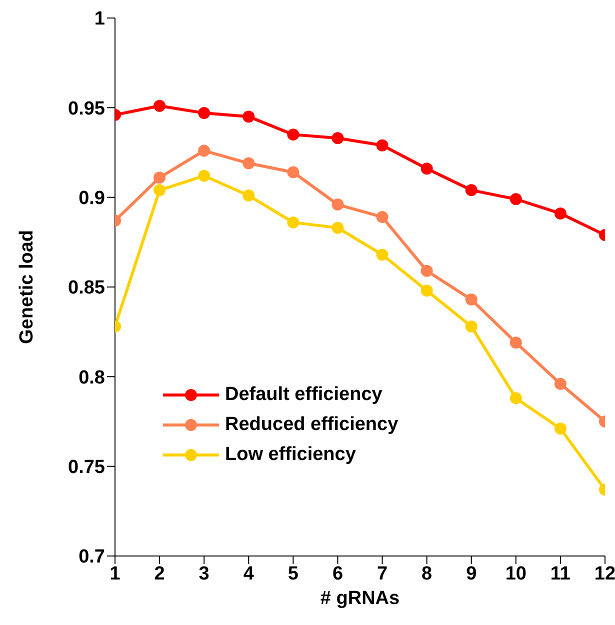  I want to click on legend-label: Default efficiency, so click(303, 395).